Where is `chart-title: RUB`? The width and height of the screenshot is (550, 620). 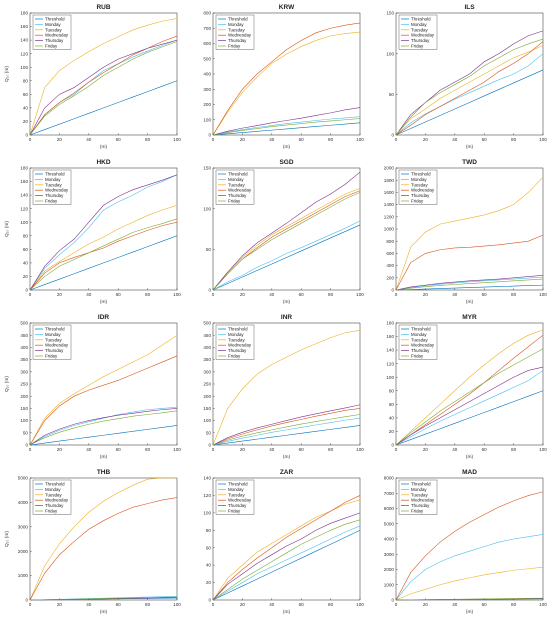
chart-title: RUB is located at coordinates (103, 7).